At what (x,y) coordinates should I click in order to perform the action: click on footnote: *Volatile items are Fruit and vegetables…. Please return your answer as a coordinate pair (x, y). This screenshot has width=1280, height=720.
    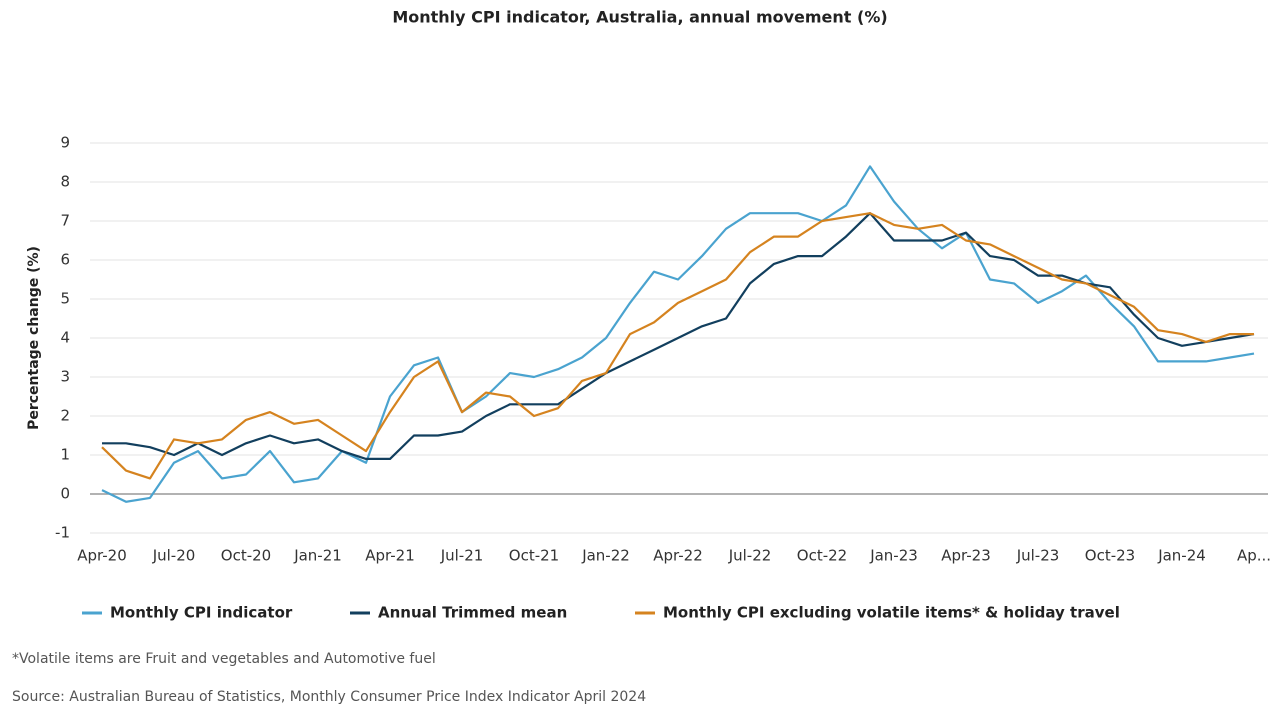
    Looking at the image, I should click on (224, 659).